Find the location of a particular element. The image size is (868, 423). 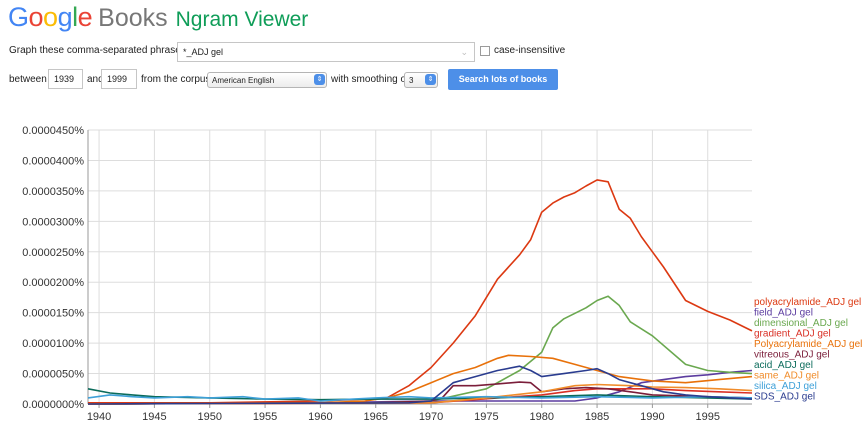

corpus-label: from the corpus is located at coordinates (176, 79).